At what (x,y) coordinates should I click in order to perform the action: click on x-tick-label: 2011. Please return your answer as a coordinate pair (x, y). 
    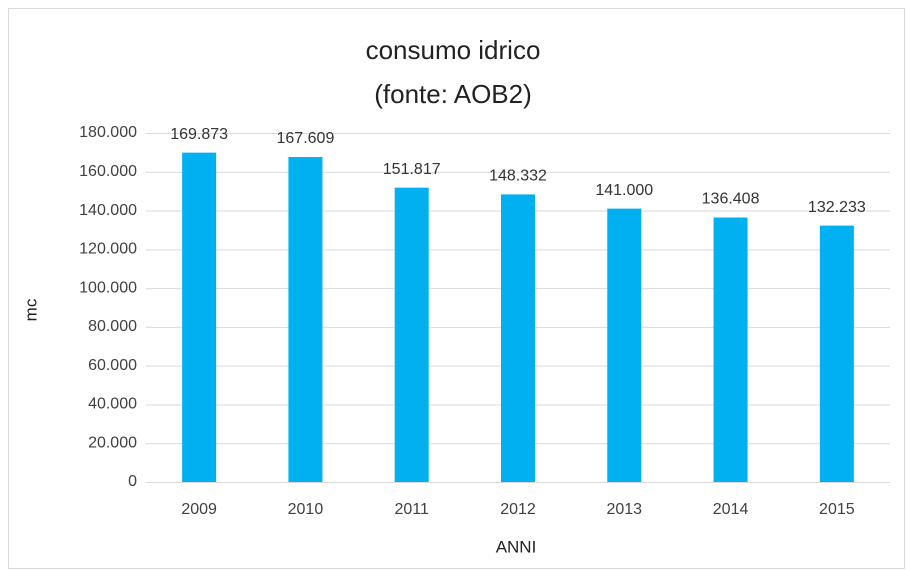
    Looking at the image, I should click on (412, 509).